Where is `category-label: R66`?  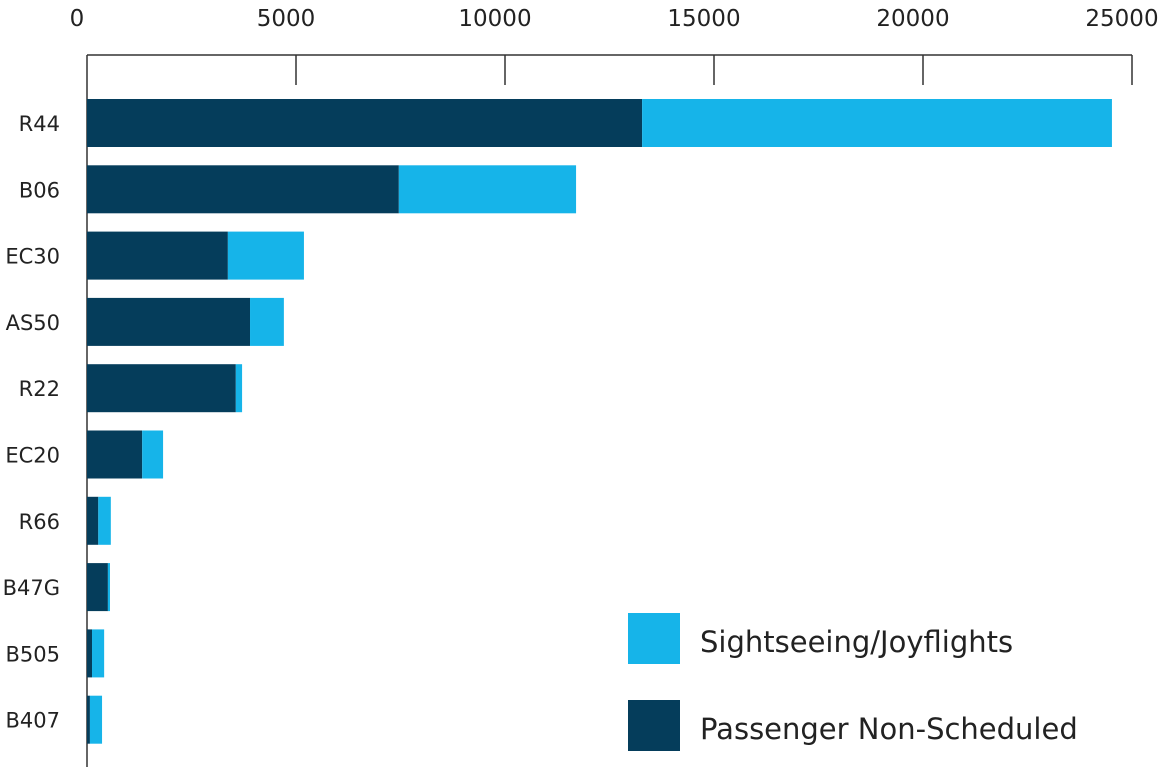 category-label: R66 is located at coordinates (39, 522).